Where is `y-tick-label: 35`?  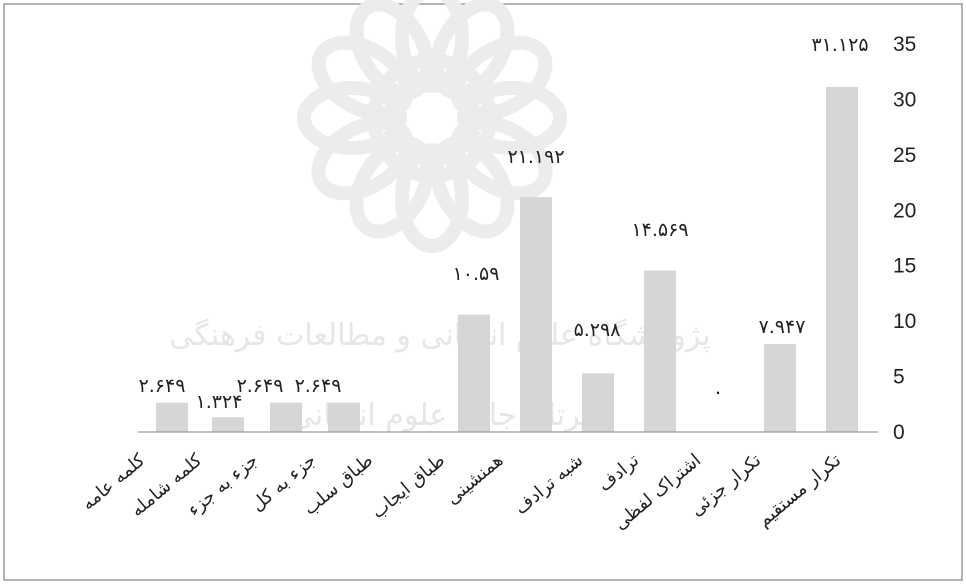 y-tick-label: 35 is located at coordinates (904, 44).